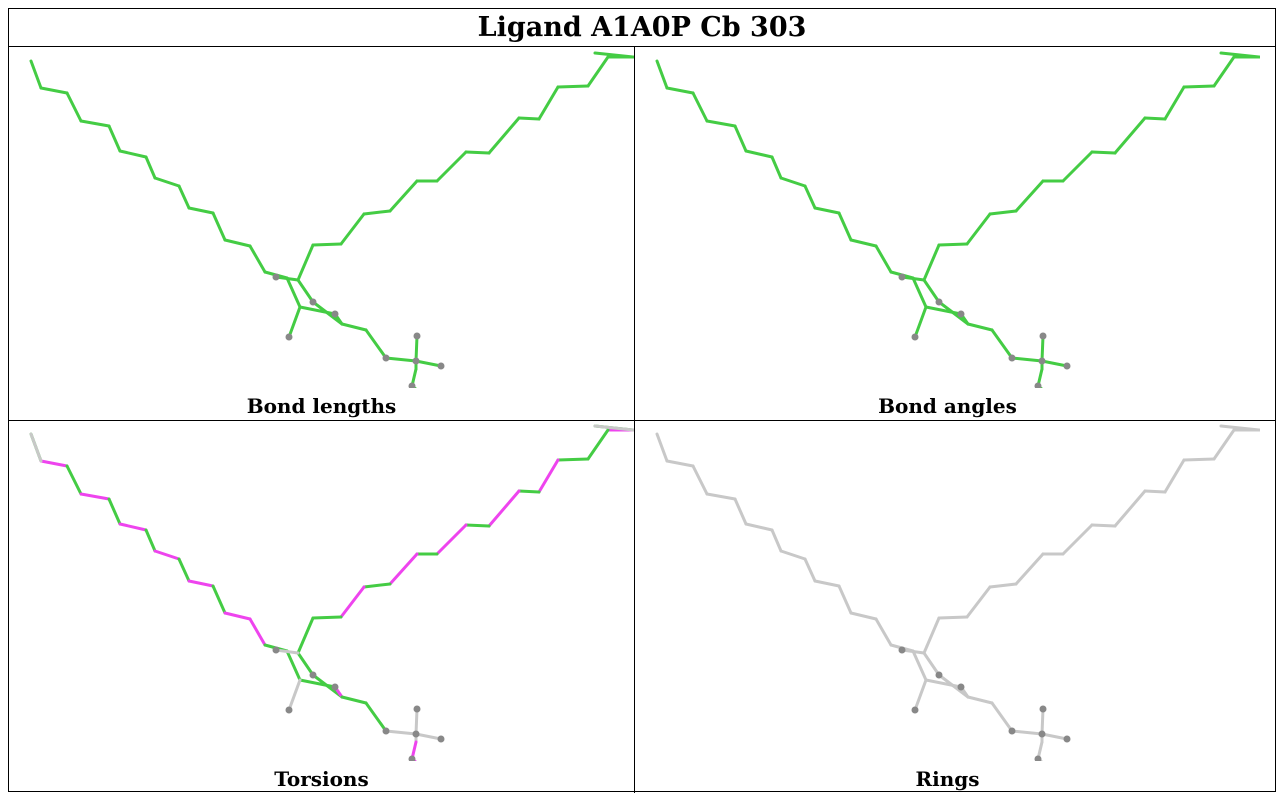 This screenshot has height=793, width=1276. I want to click on caption-bond-angles: Bond angles, so click(947, 406).